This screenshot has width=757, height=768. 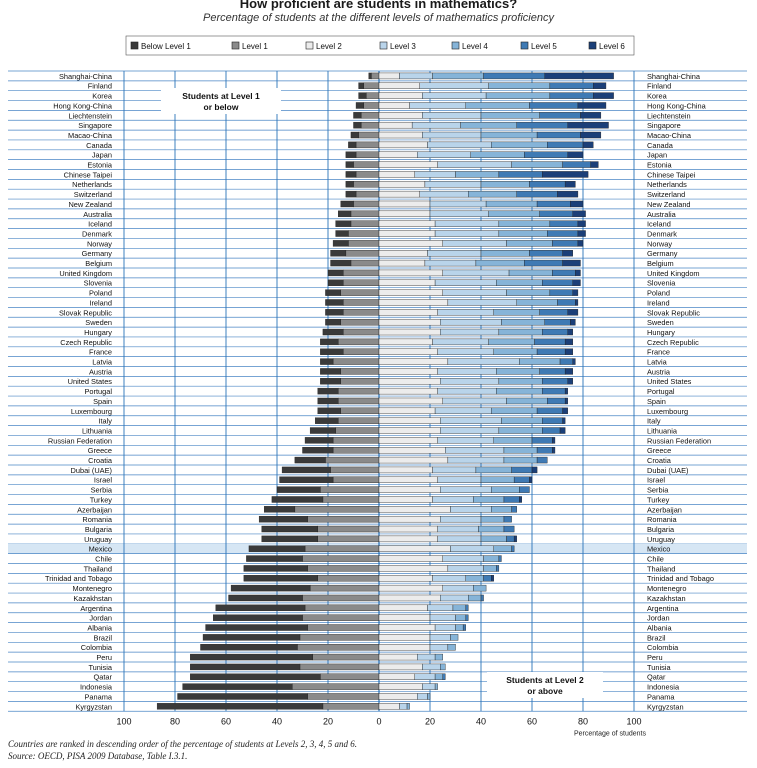 I want to click on label-right-portugal: Portugal, so click(x=661, y=391).